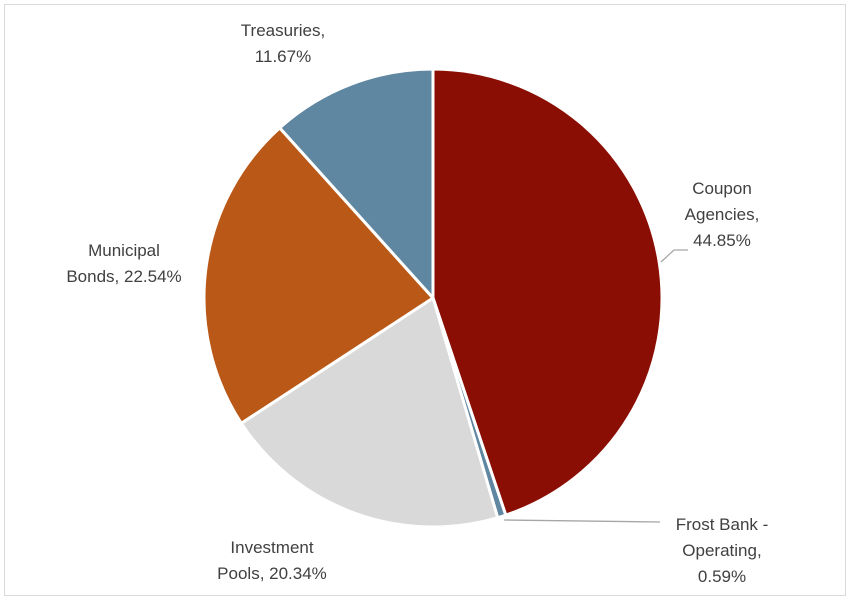 This screenshot has width=852, height=596. What do you see at coordinates (369, 412) in the screenshot?
I see `pie-slice-investment-pools` at bounding box center [369, 412].